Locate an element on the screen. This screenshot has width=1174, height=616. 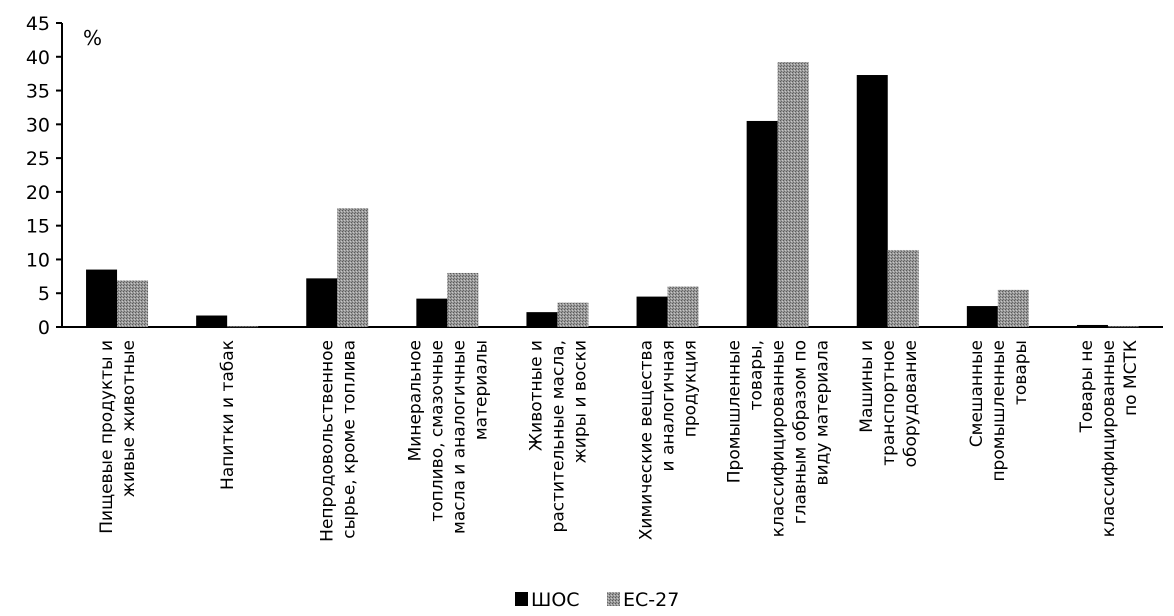
category-label-line: масла и аналогичные is located at coordinates (459, 437).